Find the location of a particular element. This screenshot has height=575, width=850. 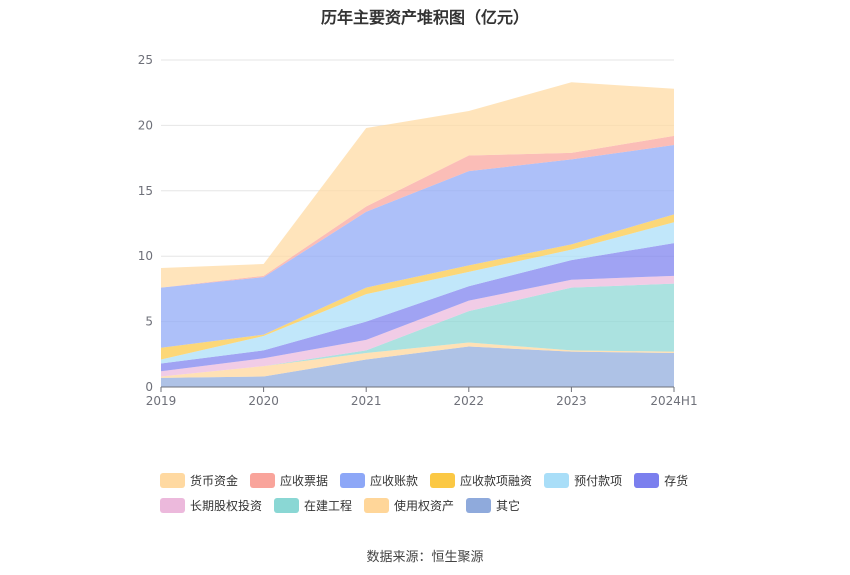

x-tick-label: 2024H1 is located at coordinates (673, 401).